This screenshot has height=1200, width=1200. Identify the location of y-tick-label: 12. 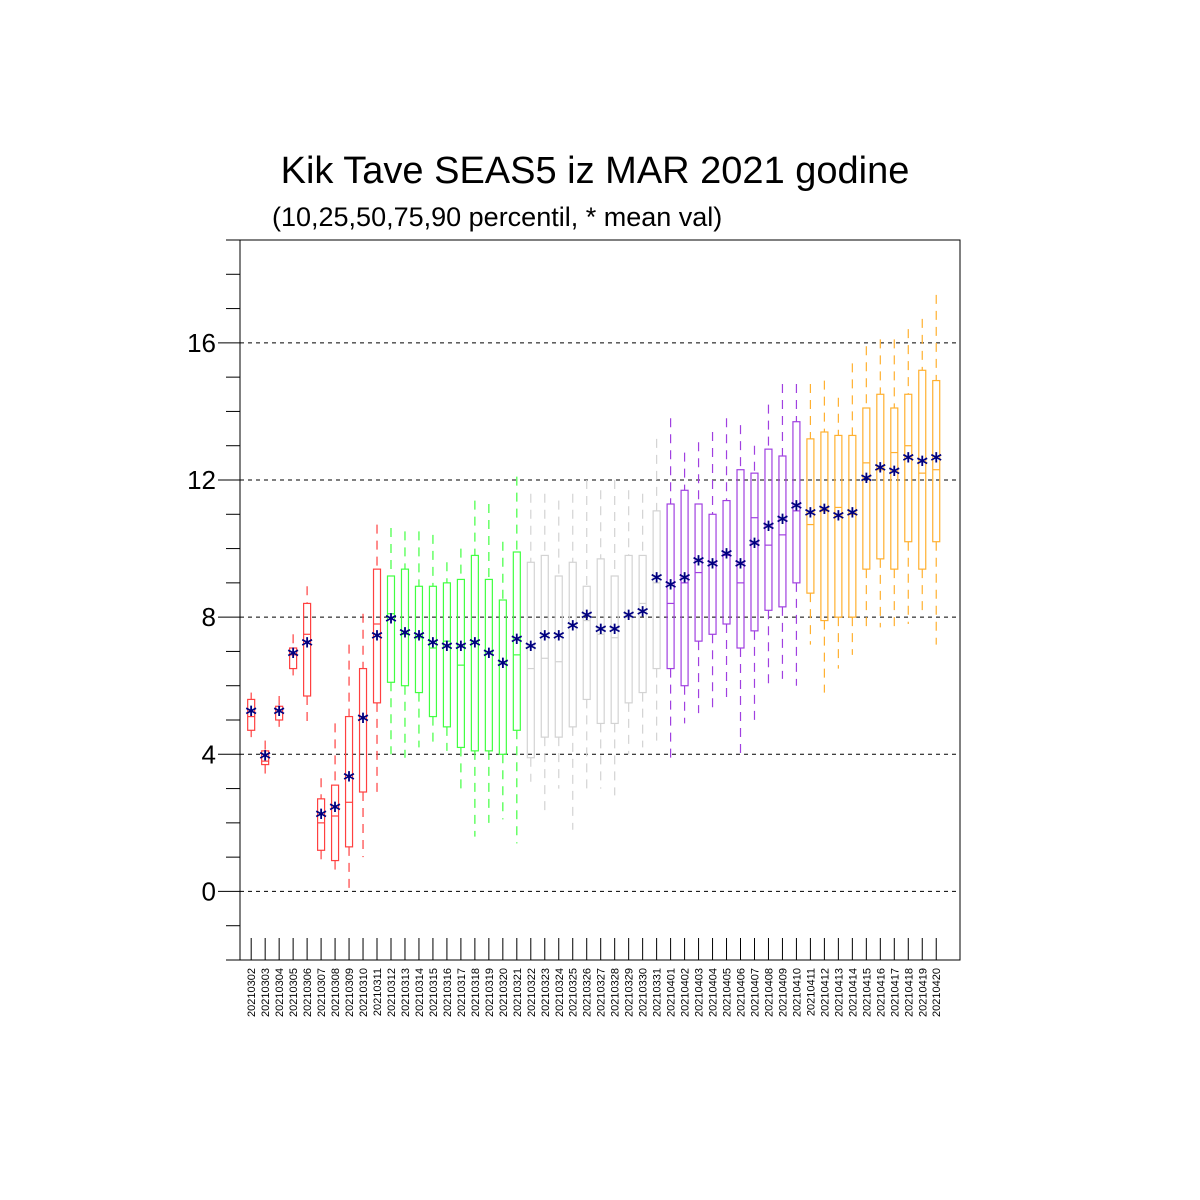
(201, 480).